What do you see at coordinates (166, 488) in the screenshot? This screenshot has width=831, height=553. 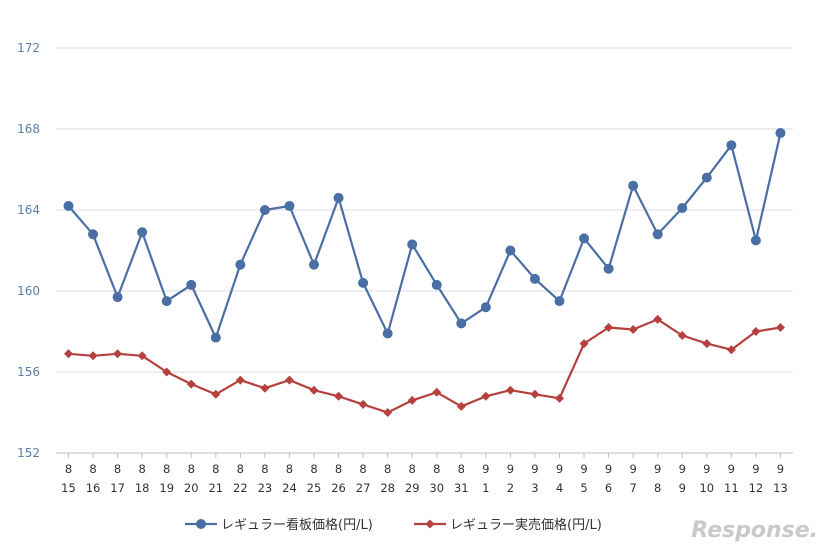 I see `x-tick-label-day: 19` at bounding box center [166, 488].